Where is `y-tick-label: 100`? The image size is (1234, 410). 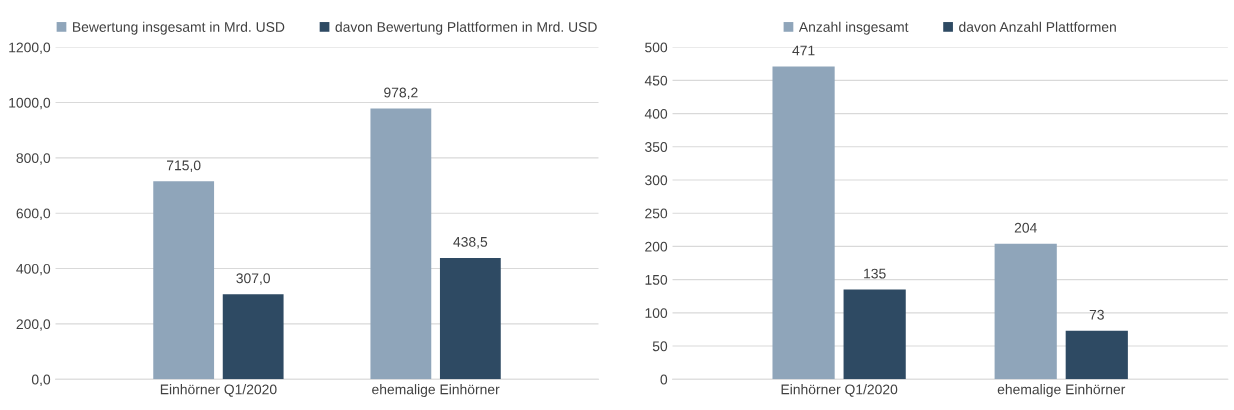 y-tick-label: 100 is located at coordinates (656, 313).